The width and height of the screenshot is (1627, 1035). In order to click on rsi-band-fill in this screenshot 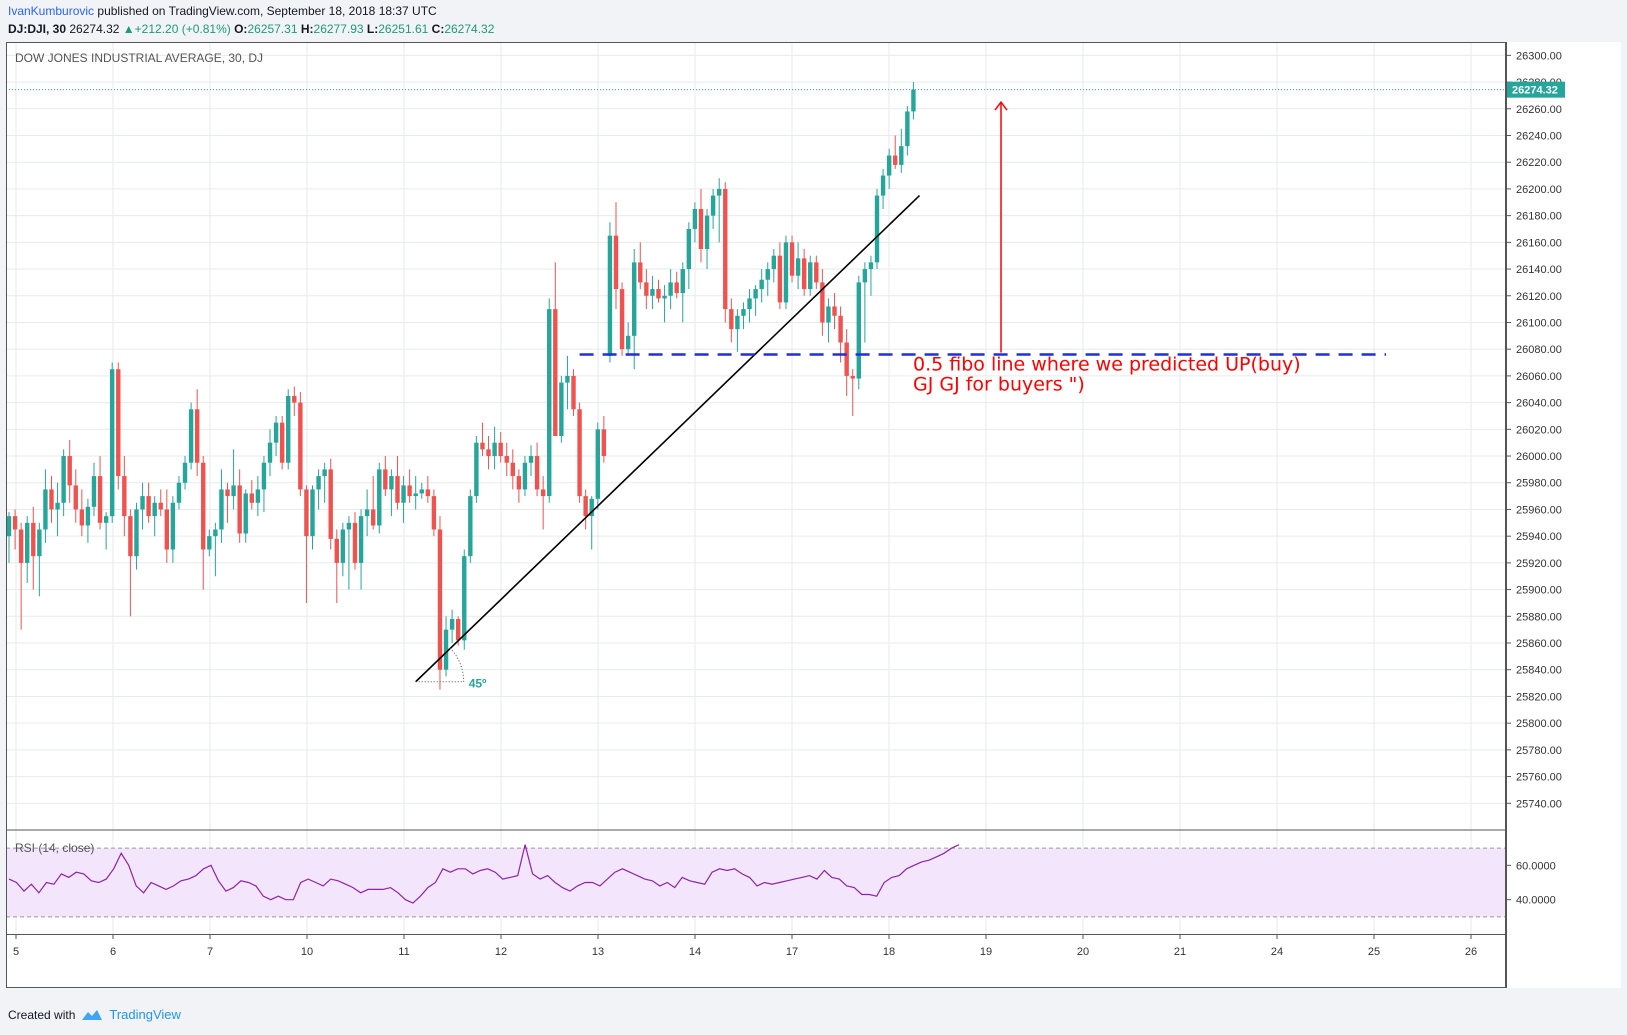, I will do `click(756, 882)`.